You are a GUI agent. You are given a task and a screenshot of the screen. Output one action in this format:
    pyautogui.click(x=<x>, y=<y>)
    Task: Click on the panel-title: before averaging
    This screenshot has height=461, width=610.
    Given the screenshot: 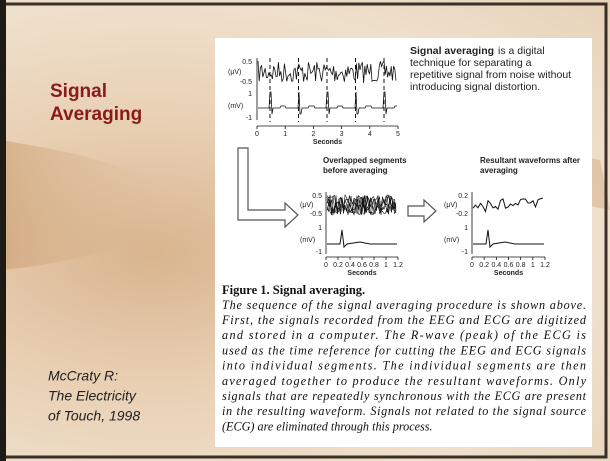 What is the action you would take?
    pyautogui.click(x=355, y=170)
    